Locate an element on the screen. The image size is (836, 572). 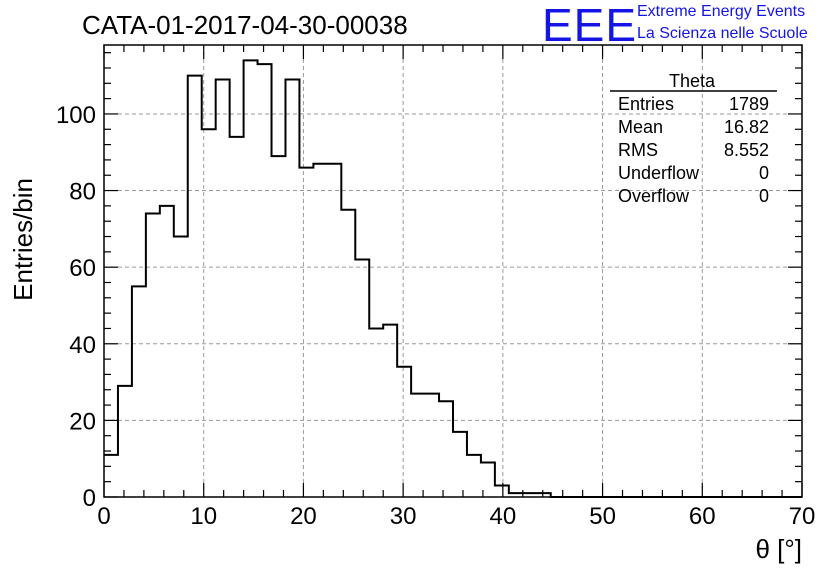
chart-title: CATA-01-2017-04-30-00038 is located at coordinates (245, 25).